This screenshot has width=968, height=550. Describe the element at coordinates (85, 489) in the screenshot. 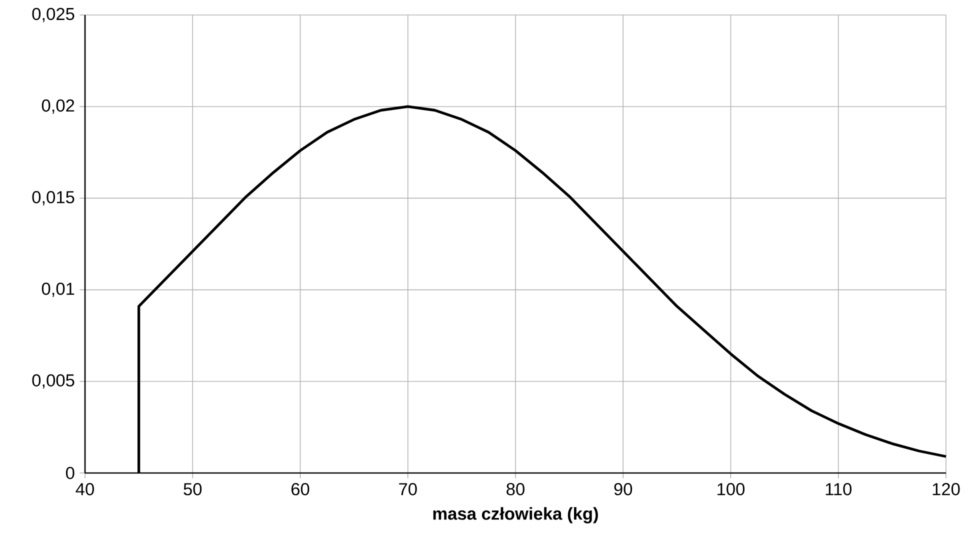

I see `x-tick-label: 40` at that location.